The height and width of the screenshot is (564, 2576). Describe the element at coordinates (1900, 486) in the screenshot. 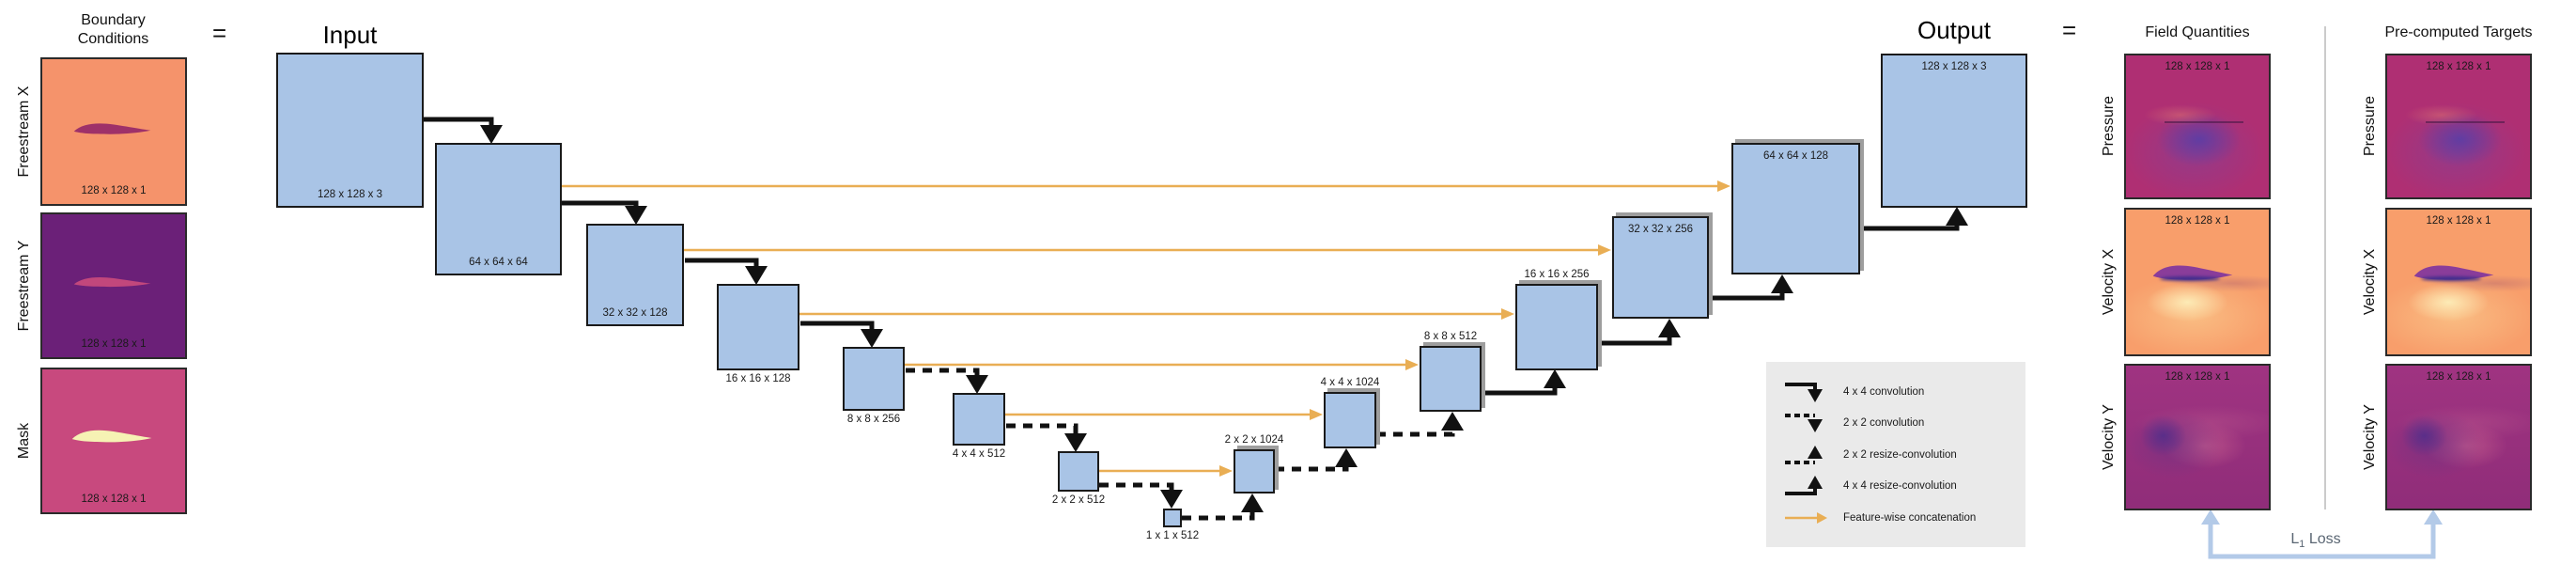

I see `legend-label: 4 x 4 resize-convolution` at that location.